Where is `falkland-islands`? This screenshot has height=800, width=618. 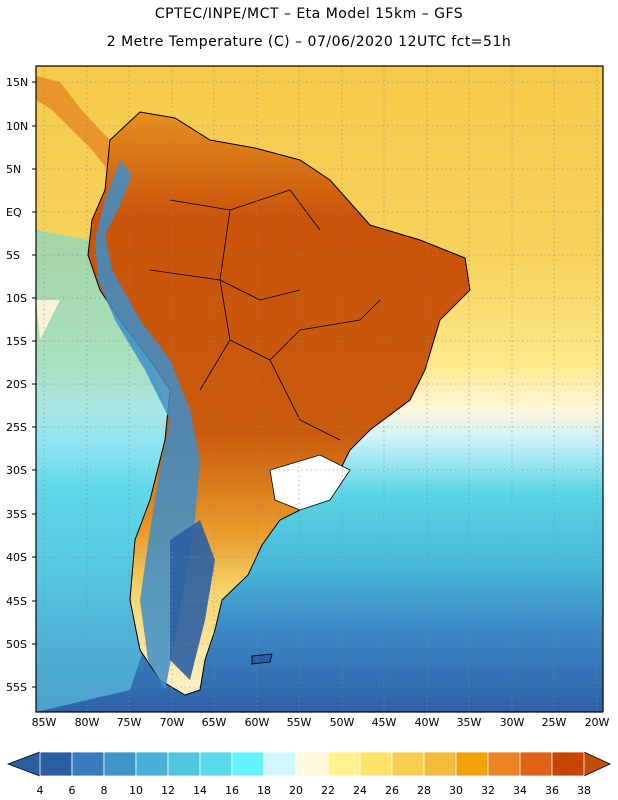
falkland-islands is located at coordinates (262, 659).